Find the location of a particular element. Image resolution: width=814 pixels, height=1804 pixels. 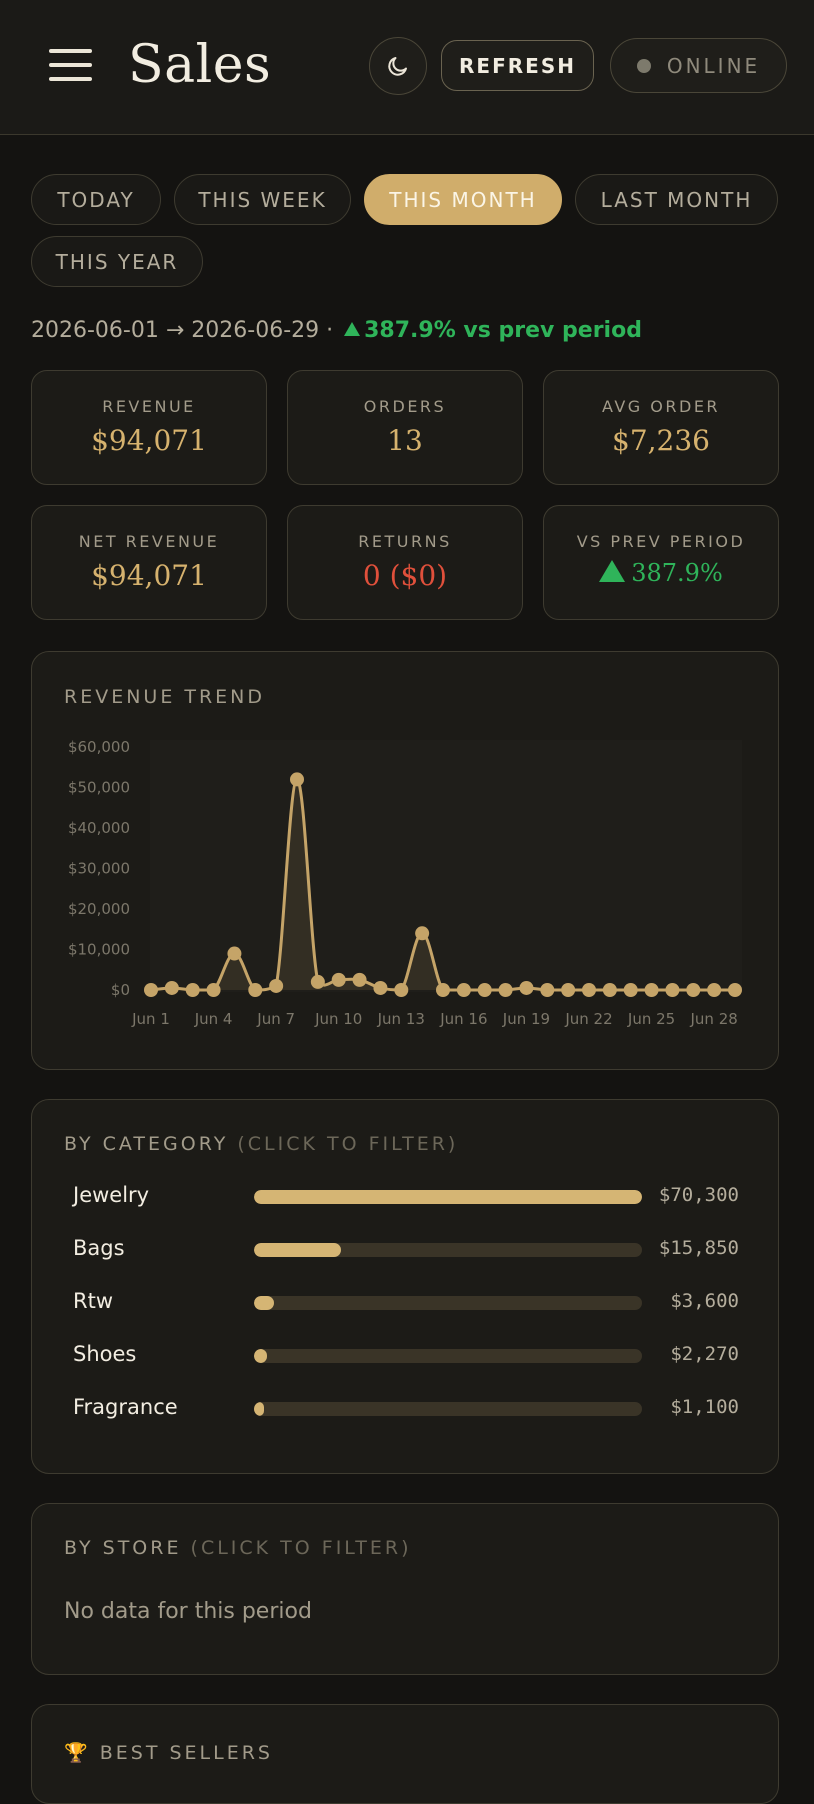

panel-title: BY STORE (CLICK TO FILTER) is located at coordinates (238, 1548).